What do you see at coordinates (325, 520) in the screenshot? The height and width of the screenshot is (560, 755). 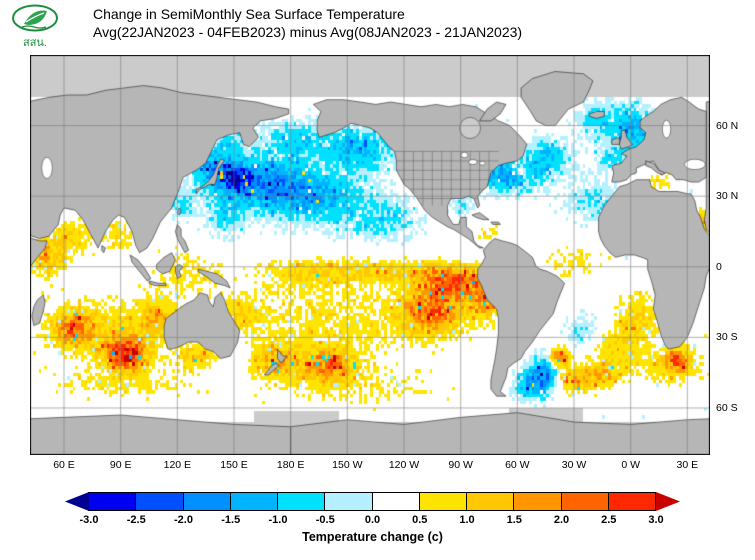 I see `colorbar-tick-label: -0.5` at bounding box center [325, 520].